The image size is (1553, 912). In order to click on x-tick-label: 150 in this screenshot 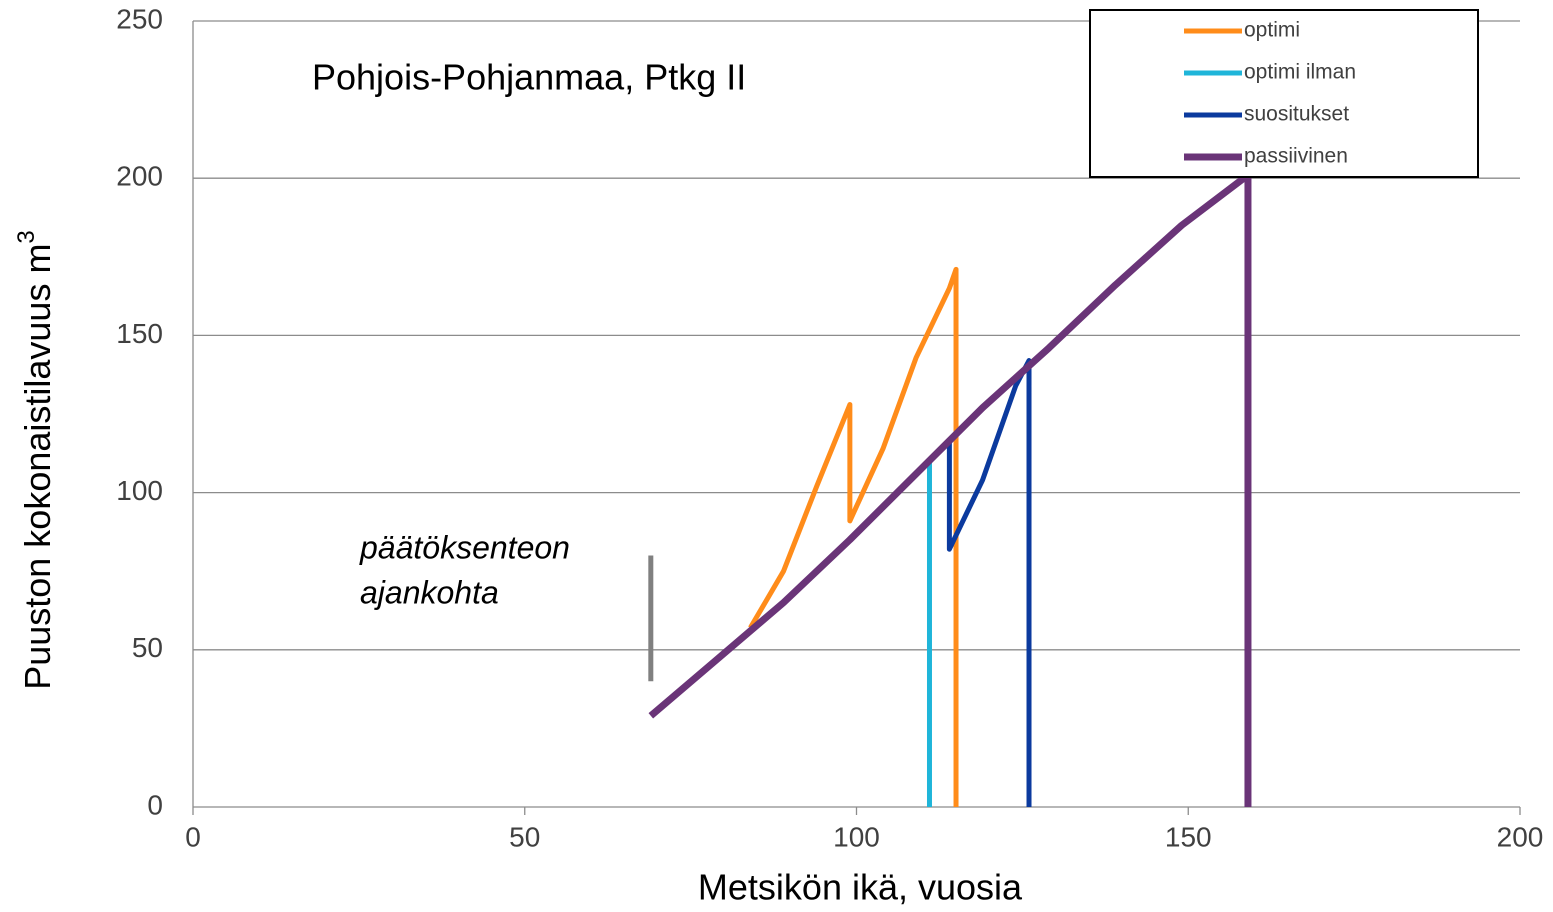, I will do `click(1188, 836)`.